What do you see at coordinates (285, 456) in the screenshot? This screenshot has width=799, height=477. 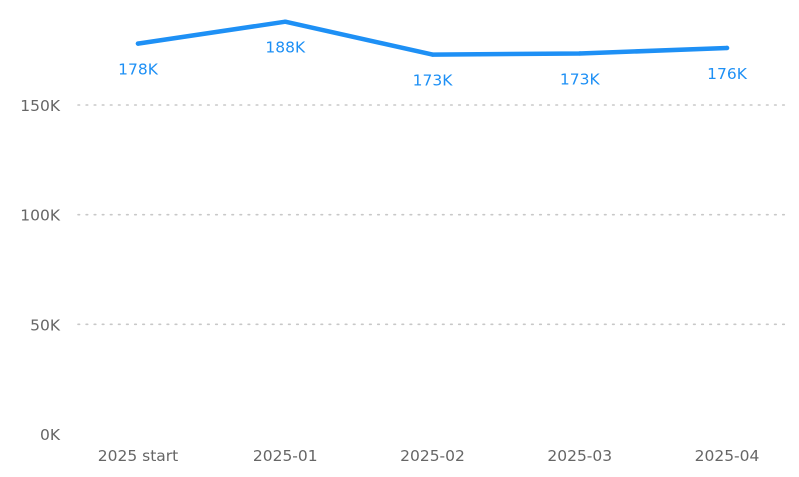 I see `x-tick-label: 2025-01` at bounding box center [285, 456].